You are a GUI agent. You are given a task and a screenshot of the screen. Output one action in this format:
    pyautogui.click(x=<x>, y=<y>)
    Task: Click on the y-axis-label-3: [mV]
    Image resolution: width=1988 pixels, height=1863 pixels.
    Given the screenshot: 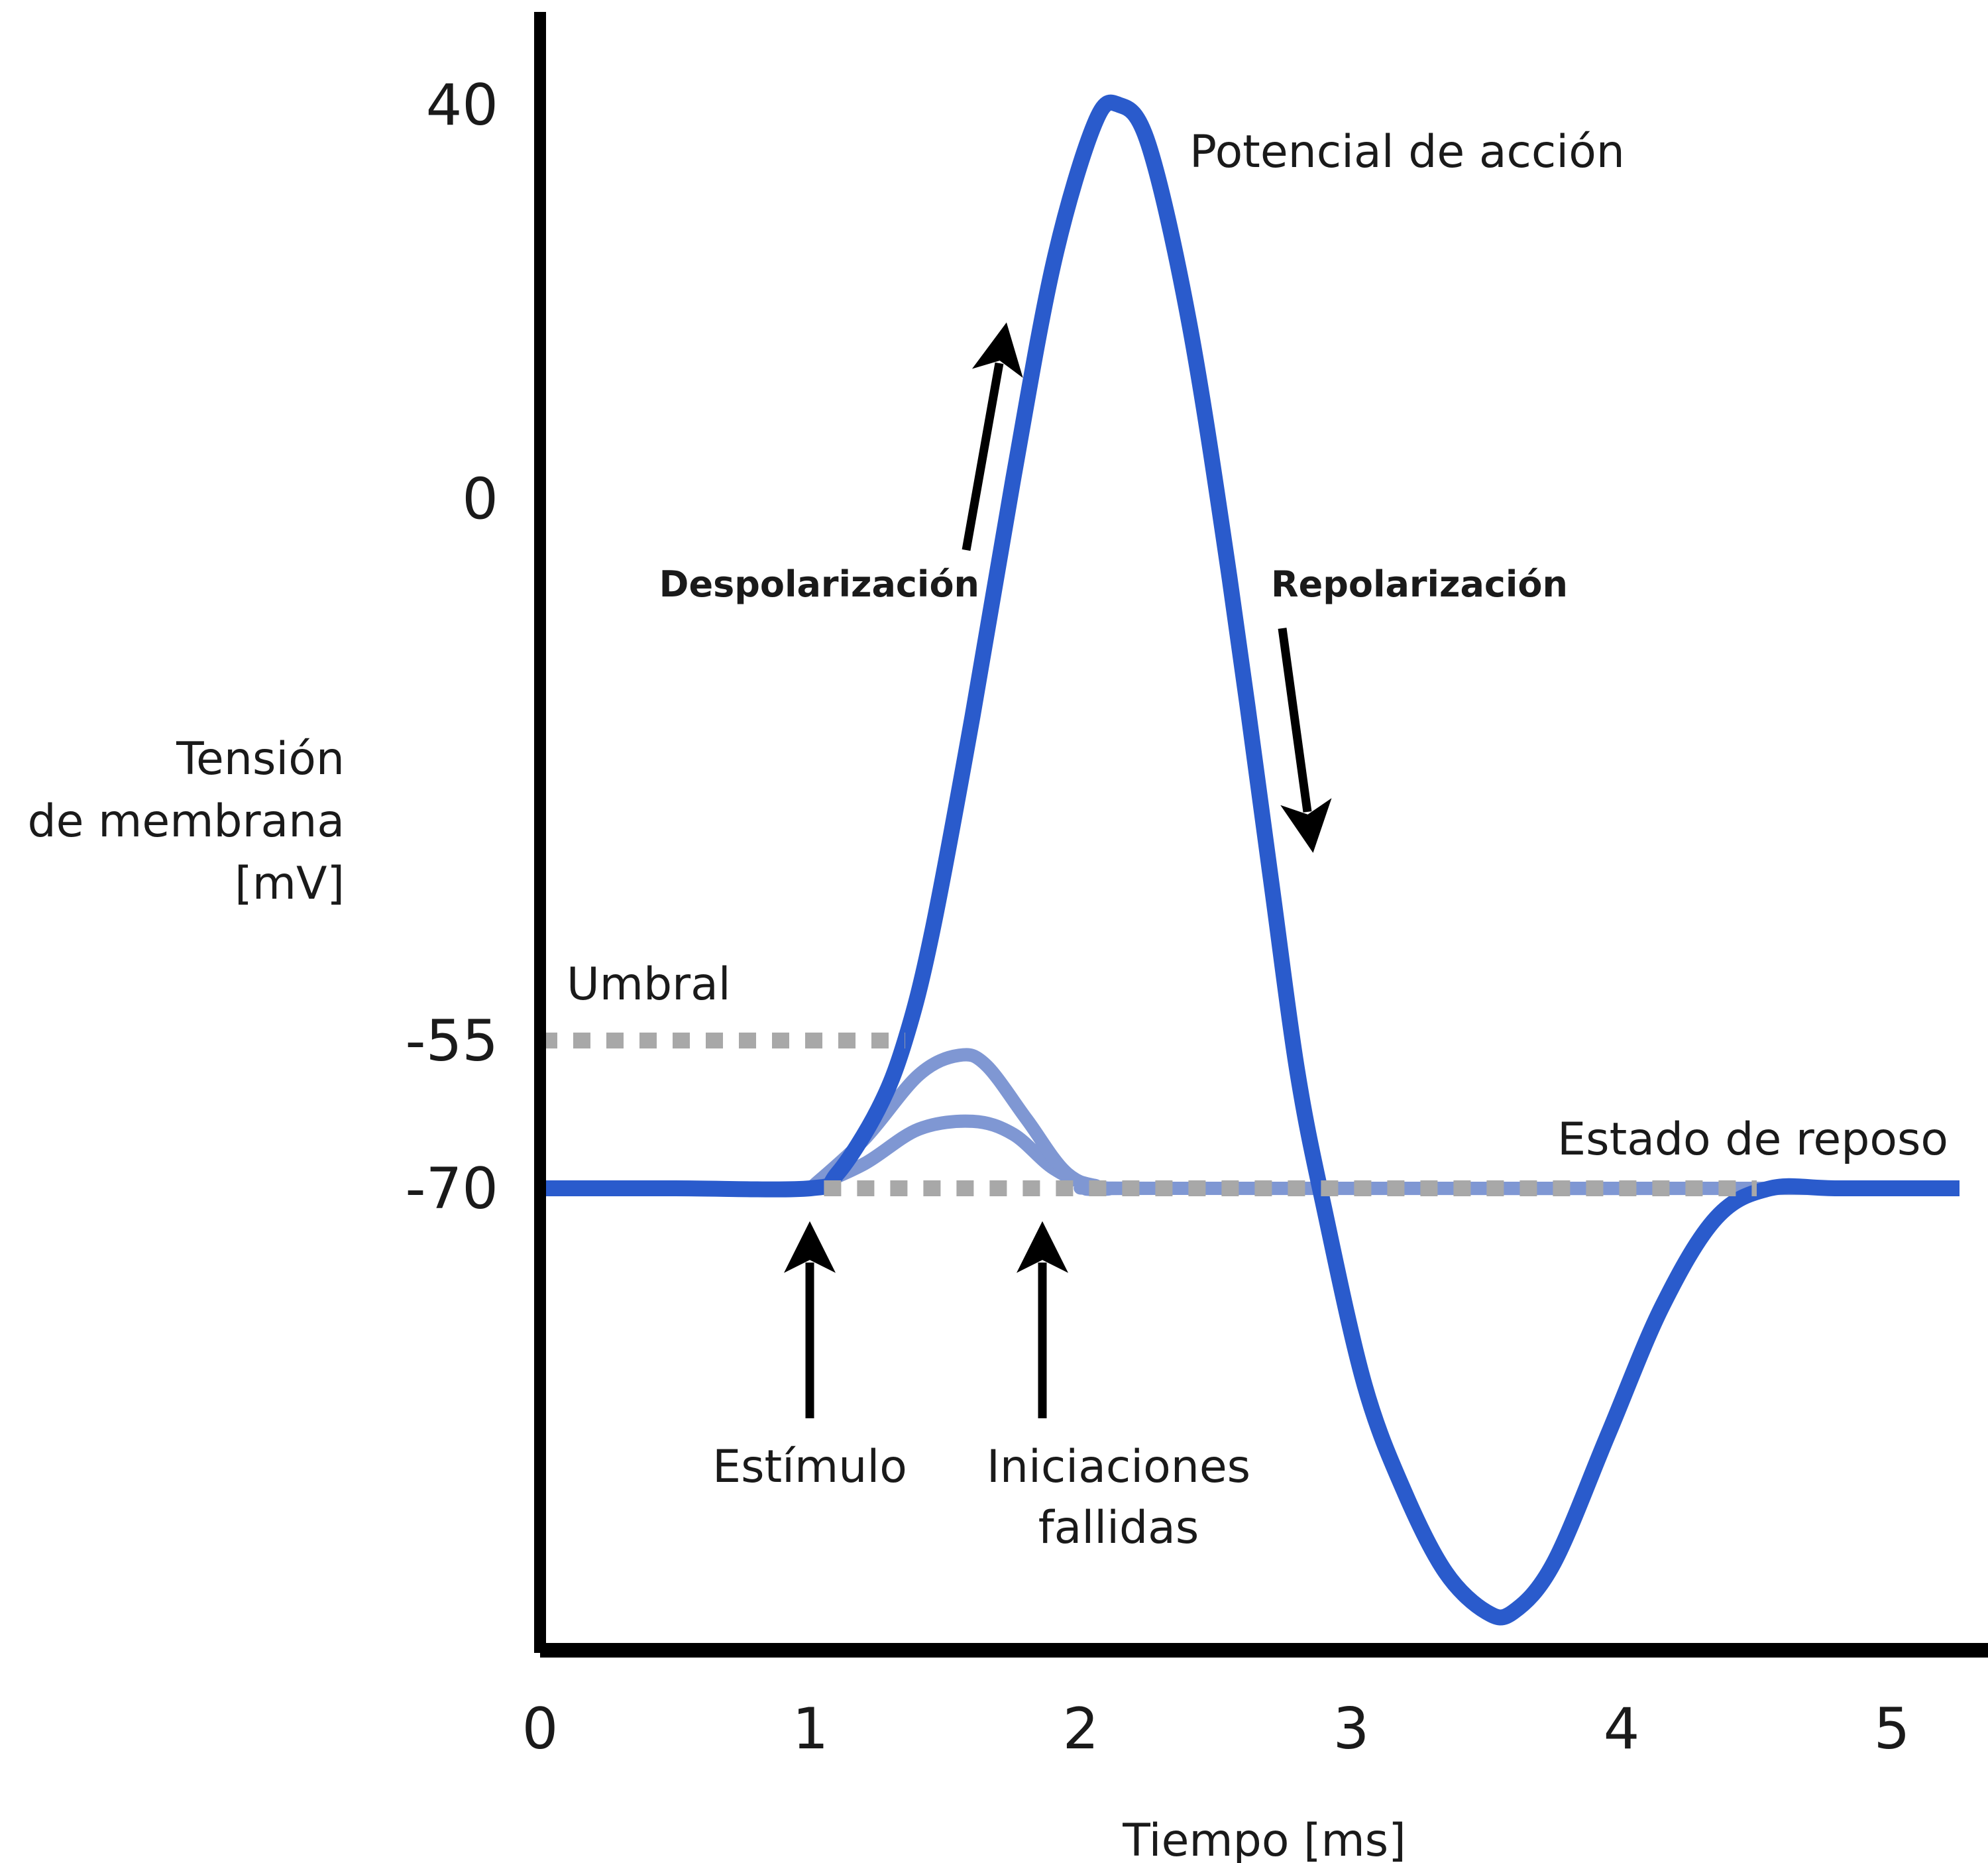 What is the action you would take?
    pyautogui.click(x=290, y=884)
    